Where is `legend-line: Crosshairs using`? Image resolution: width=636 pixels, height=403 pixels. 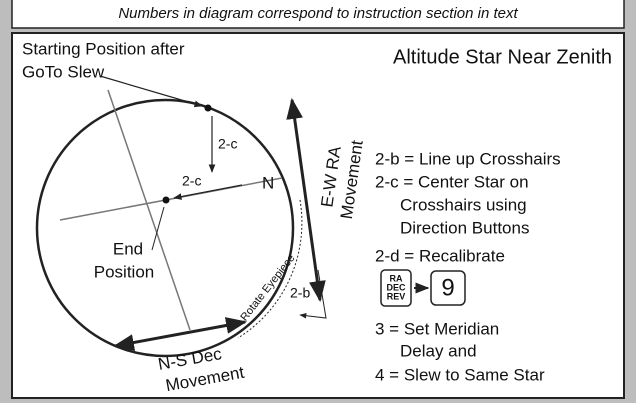 legend-line: Crosshairs using is located at coordinates (463, 204).